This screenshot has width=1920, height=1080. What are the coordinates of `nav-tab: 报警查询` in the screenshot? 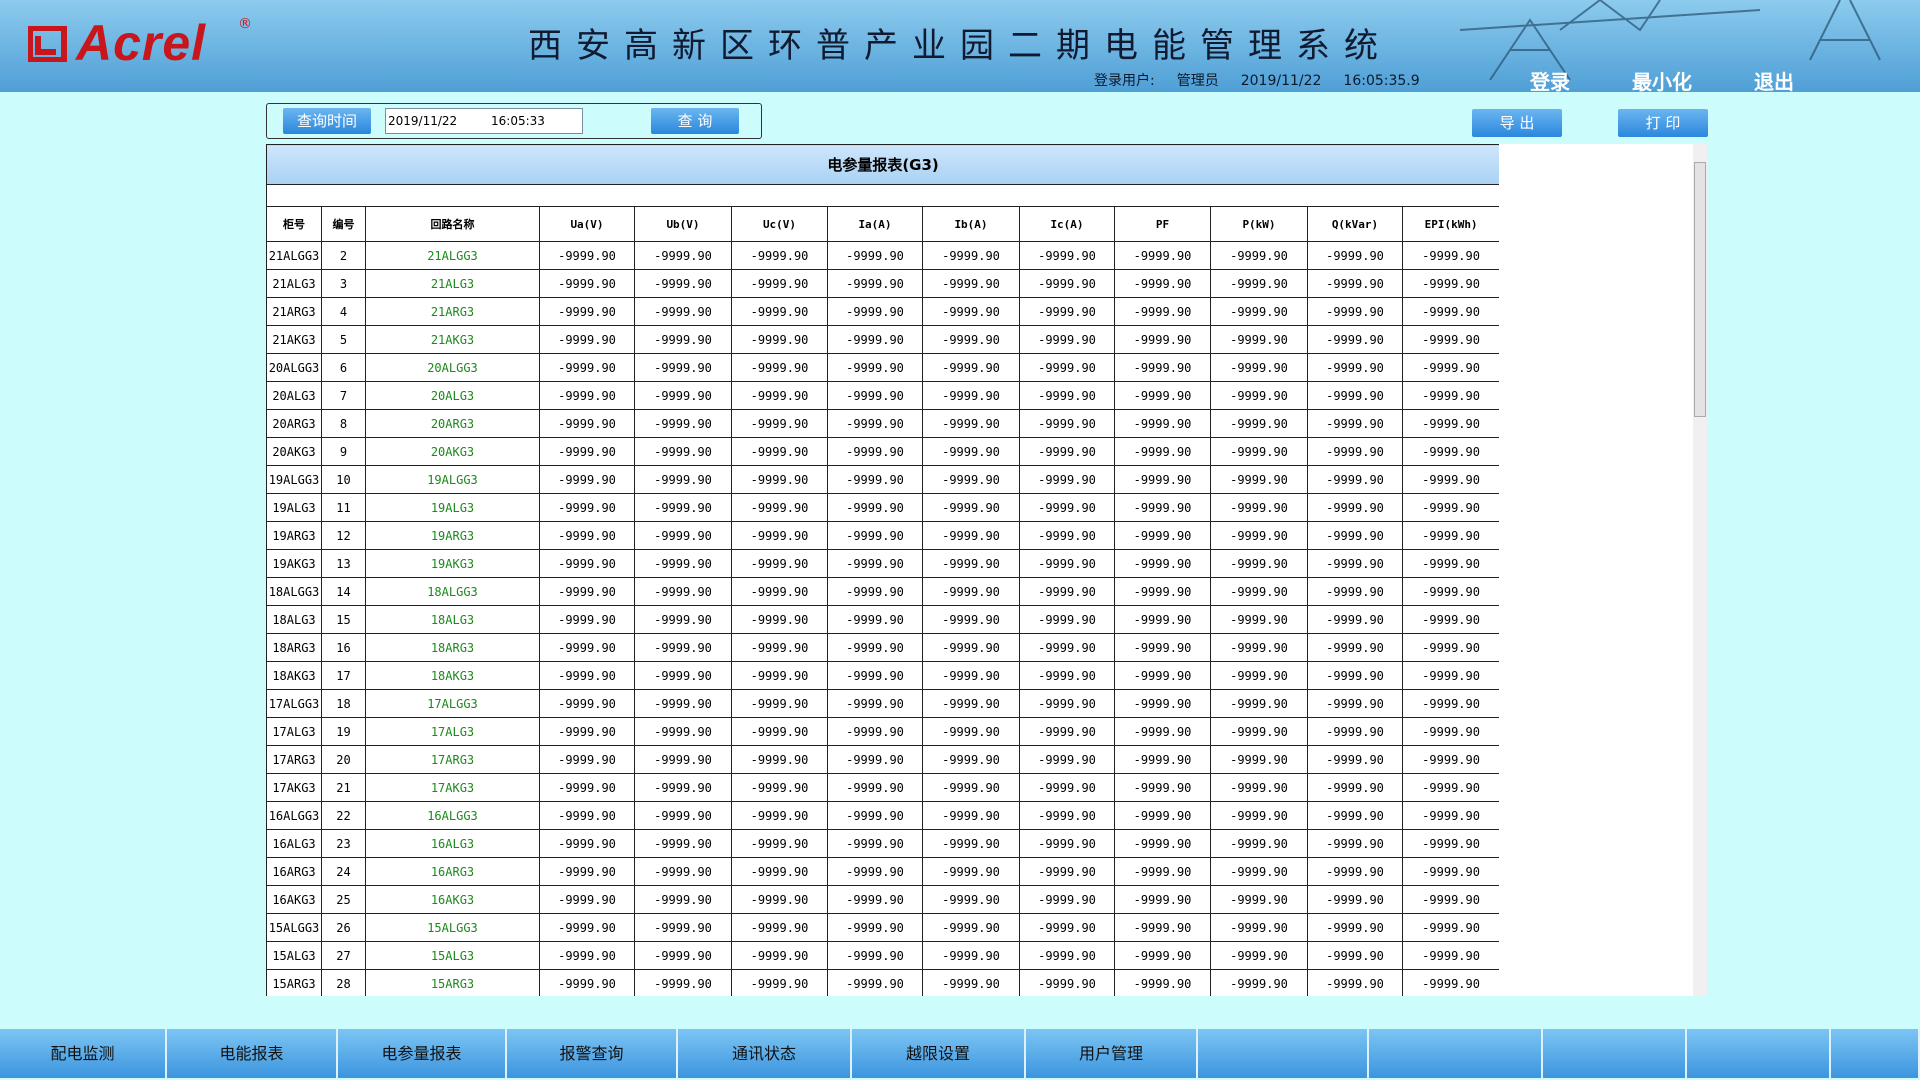 It's located at (592, 1053).